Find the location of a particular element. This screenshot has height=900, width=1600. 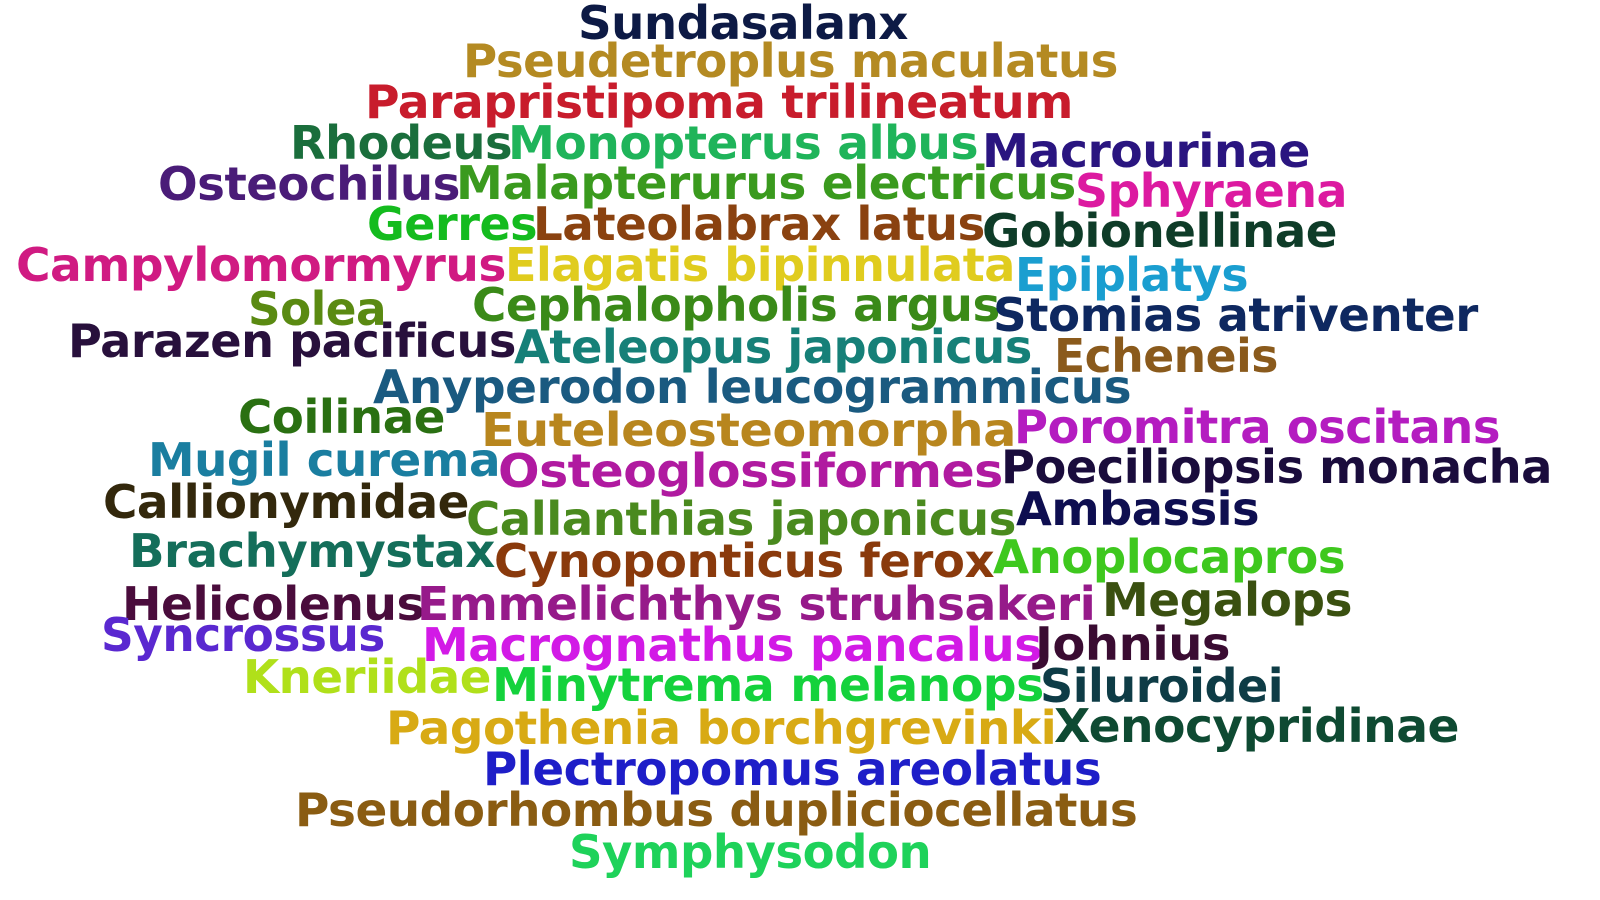

word-campylomormyrus: Campylomormyrus is located at coordinates (261, 265).